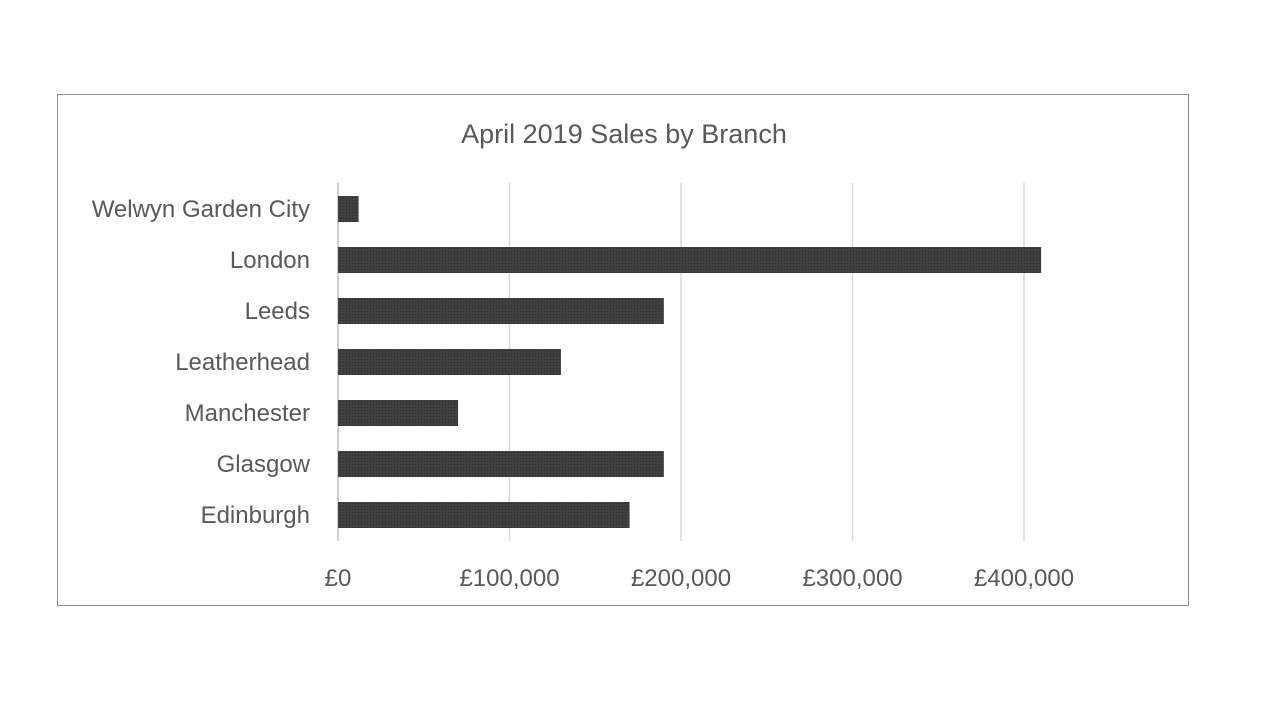 The height and width of the screenshot is (720, 1280). What do you see at coordinates (270, 260) in the screenshot?
I see `category-label: London` at bounding box center [270, 260].